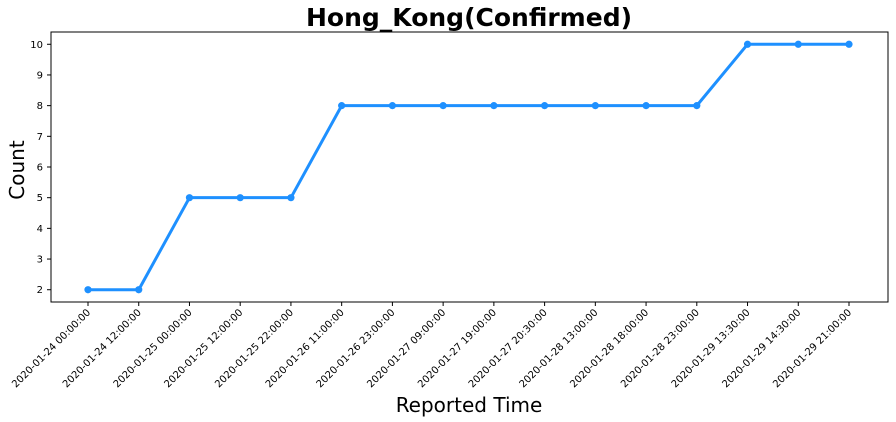  What do you see at coordinates (40, 106) in the screenshot?
I see `y-tick-label: 8` at bounding box center [40, 106].